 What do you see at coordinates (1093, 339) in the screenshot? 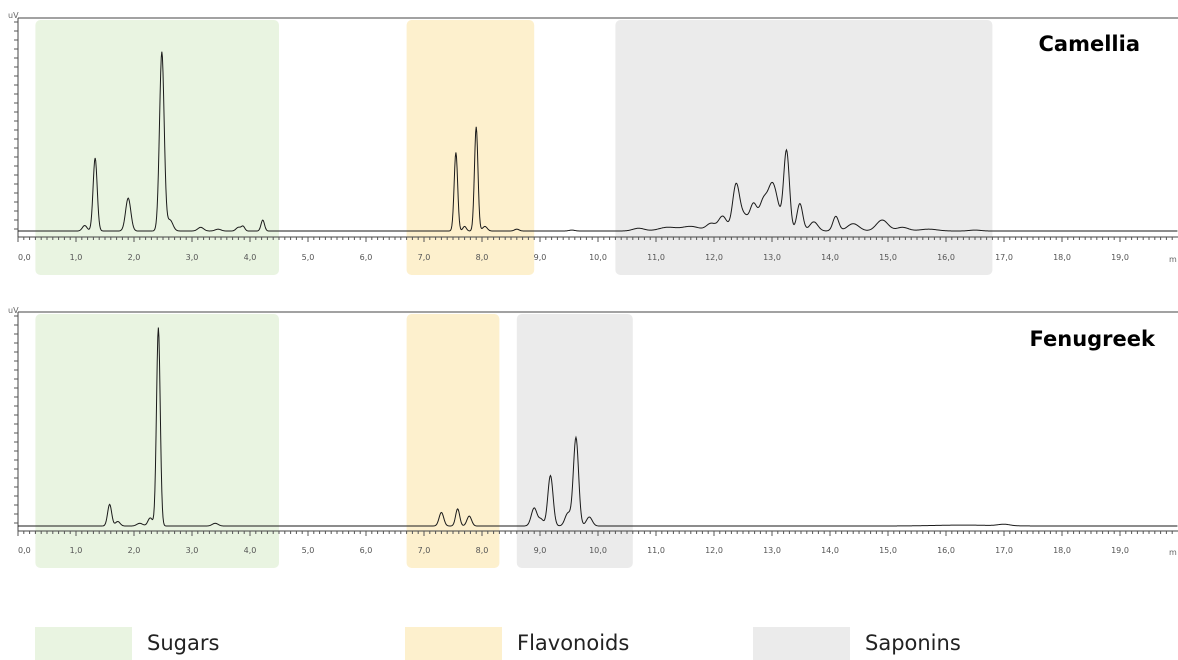
I see `chart-title: Fenugreek` at bounding box center [1093, 339].